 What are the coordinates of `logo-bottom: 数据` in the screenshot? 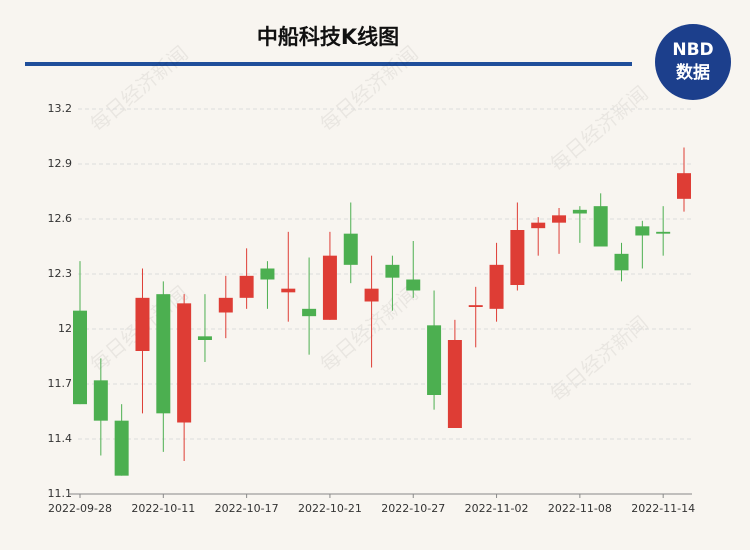 It's located at (693, 72).